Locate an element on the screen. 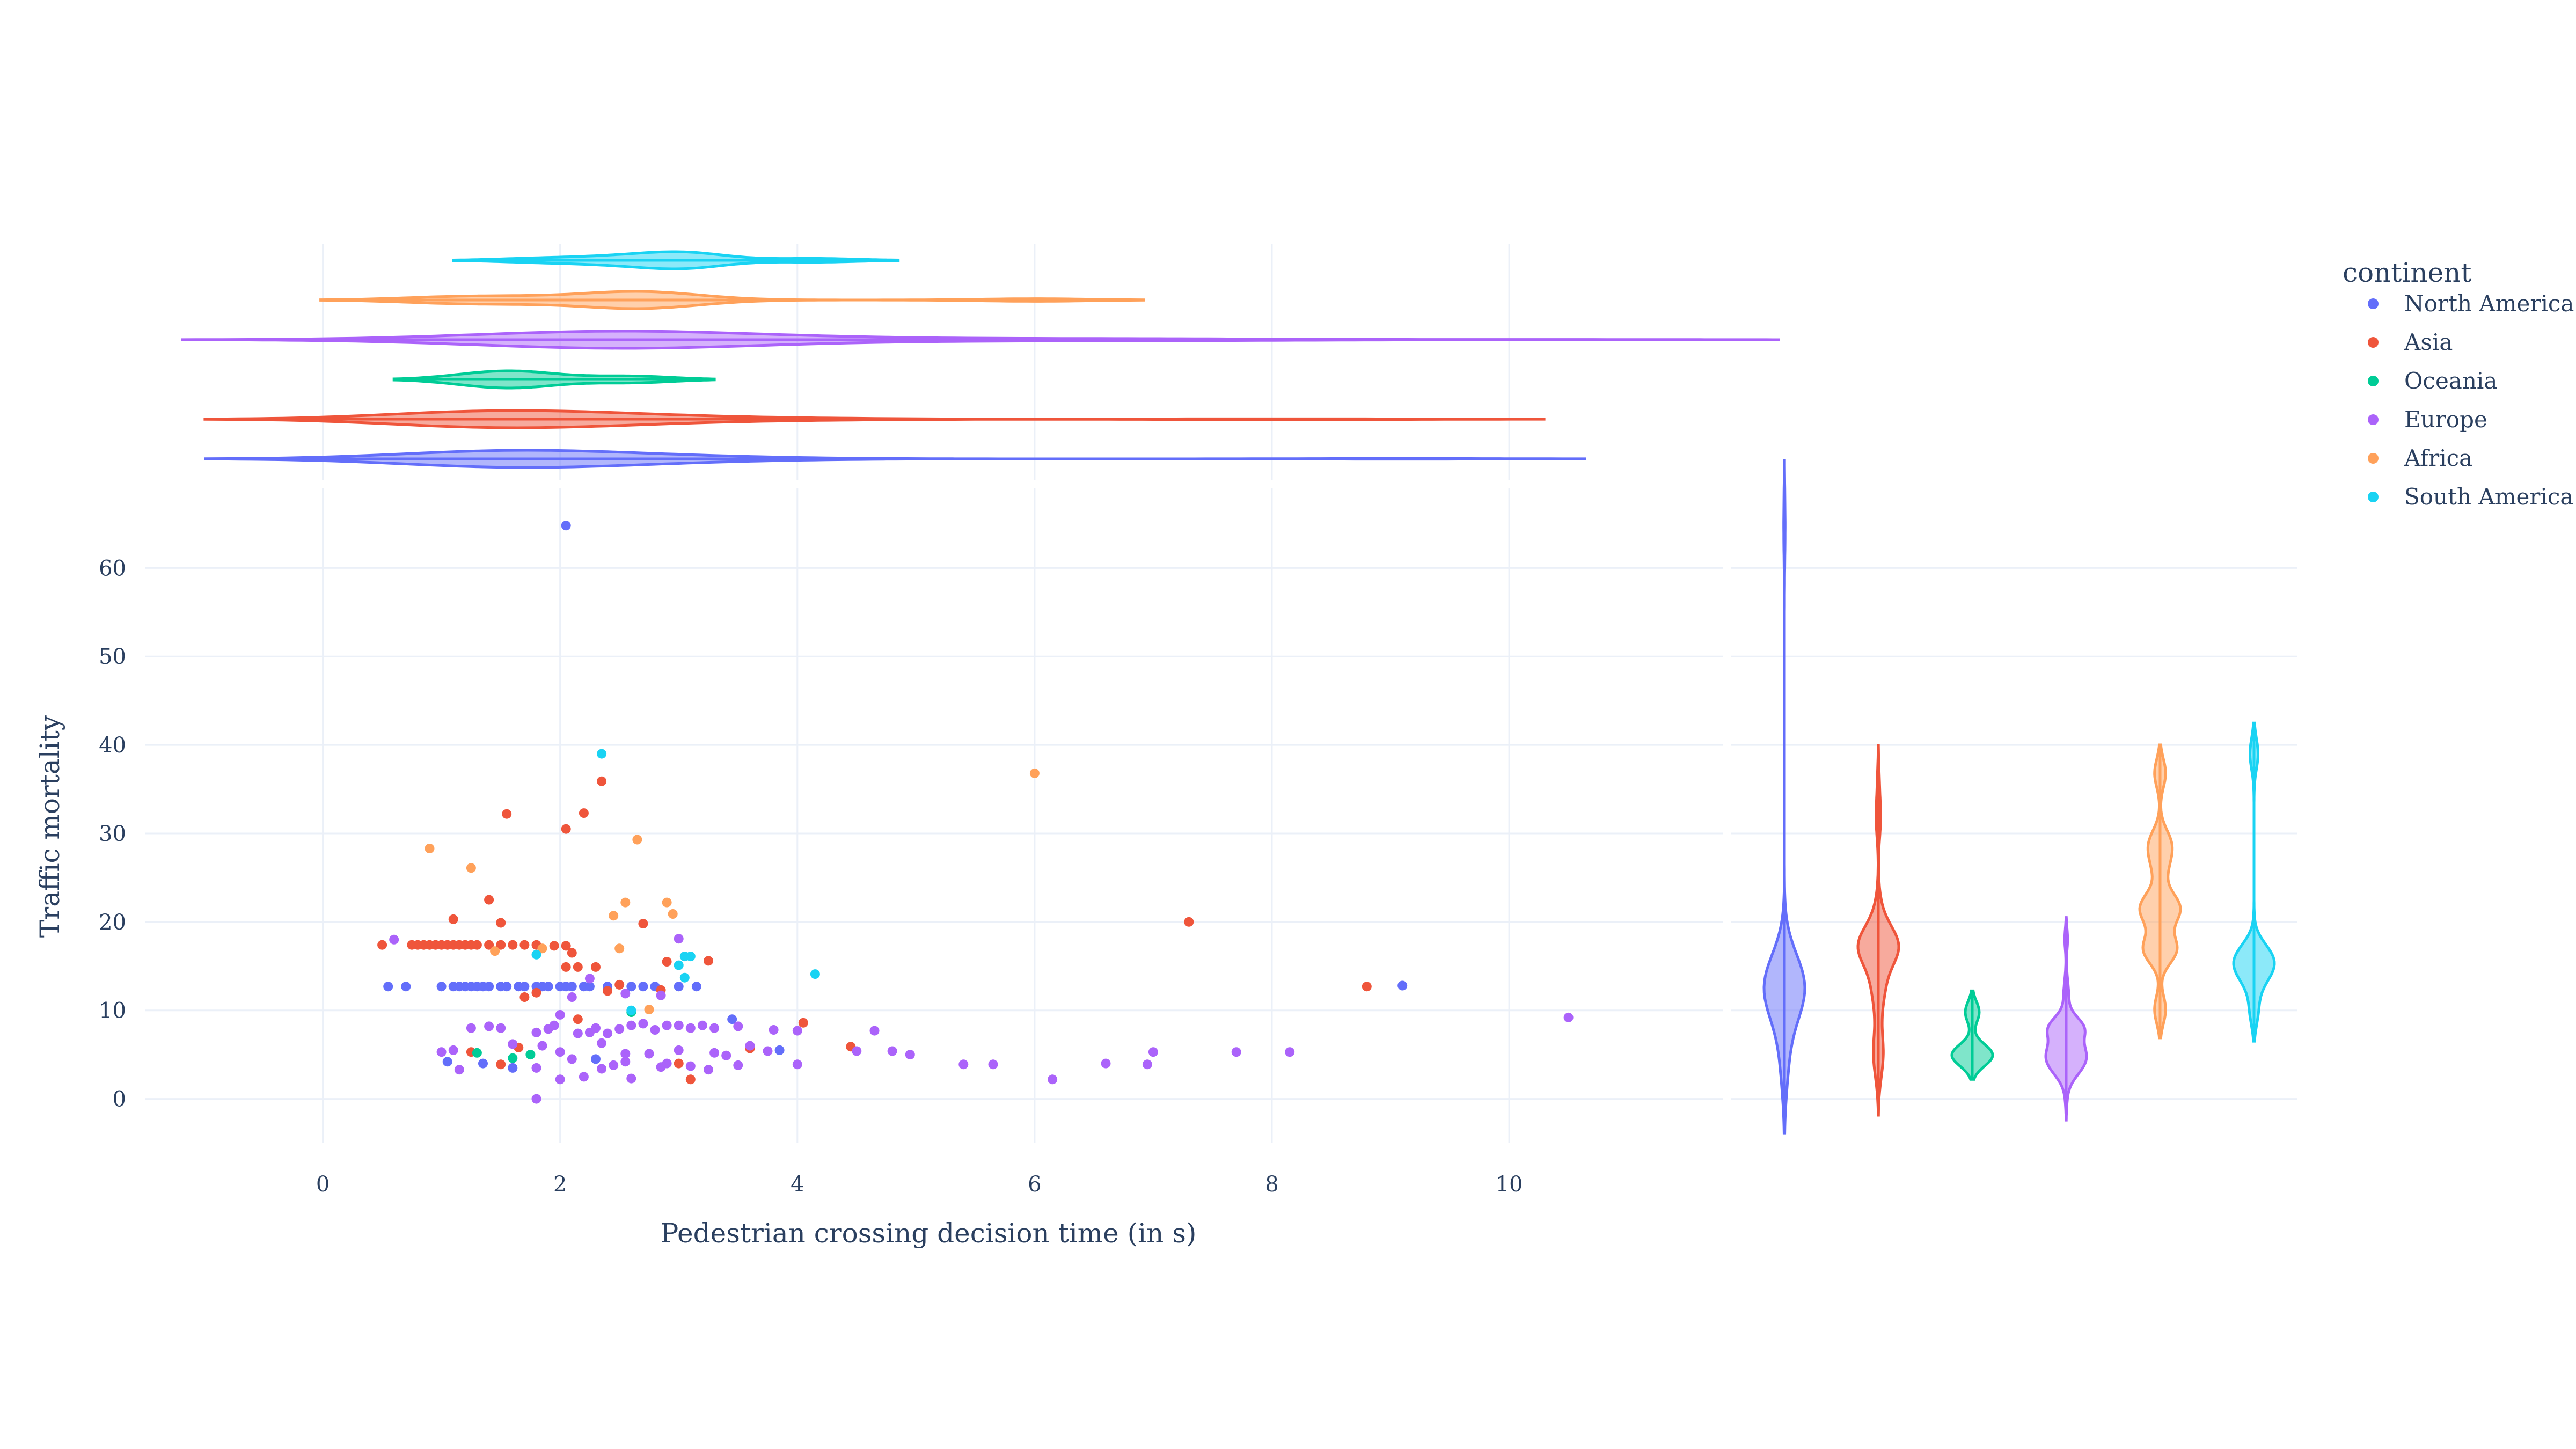 This screenshot has height=1449, width=2576. legend-item: South America is located at coordinates (2470, 497).